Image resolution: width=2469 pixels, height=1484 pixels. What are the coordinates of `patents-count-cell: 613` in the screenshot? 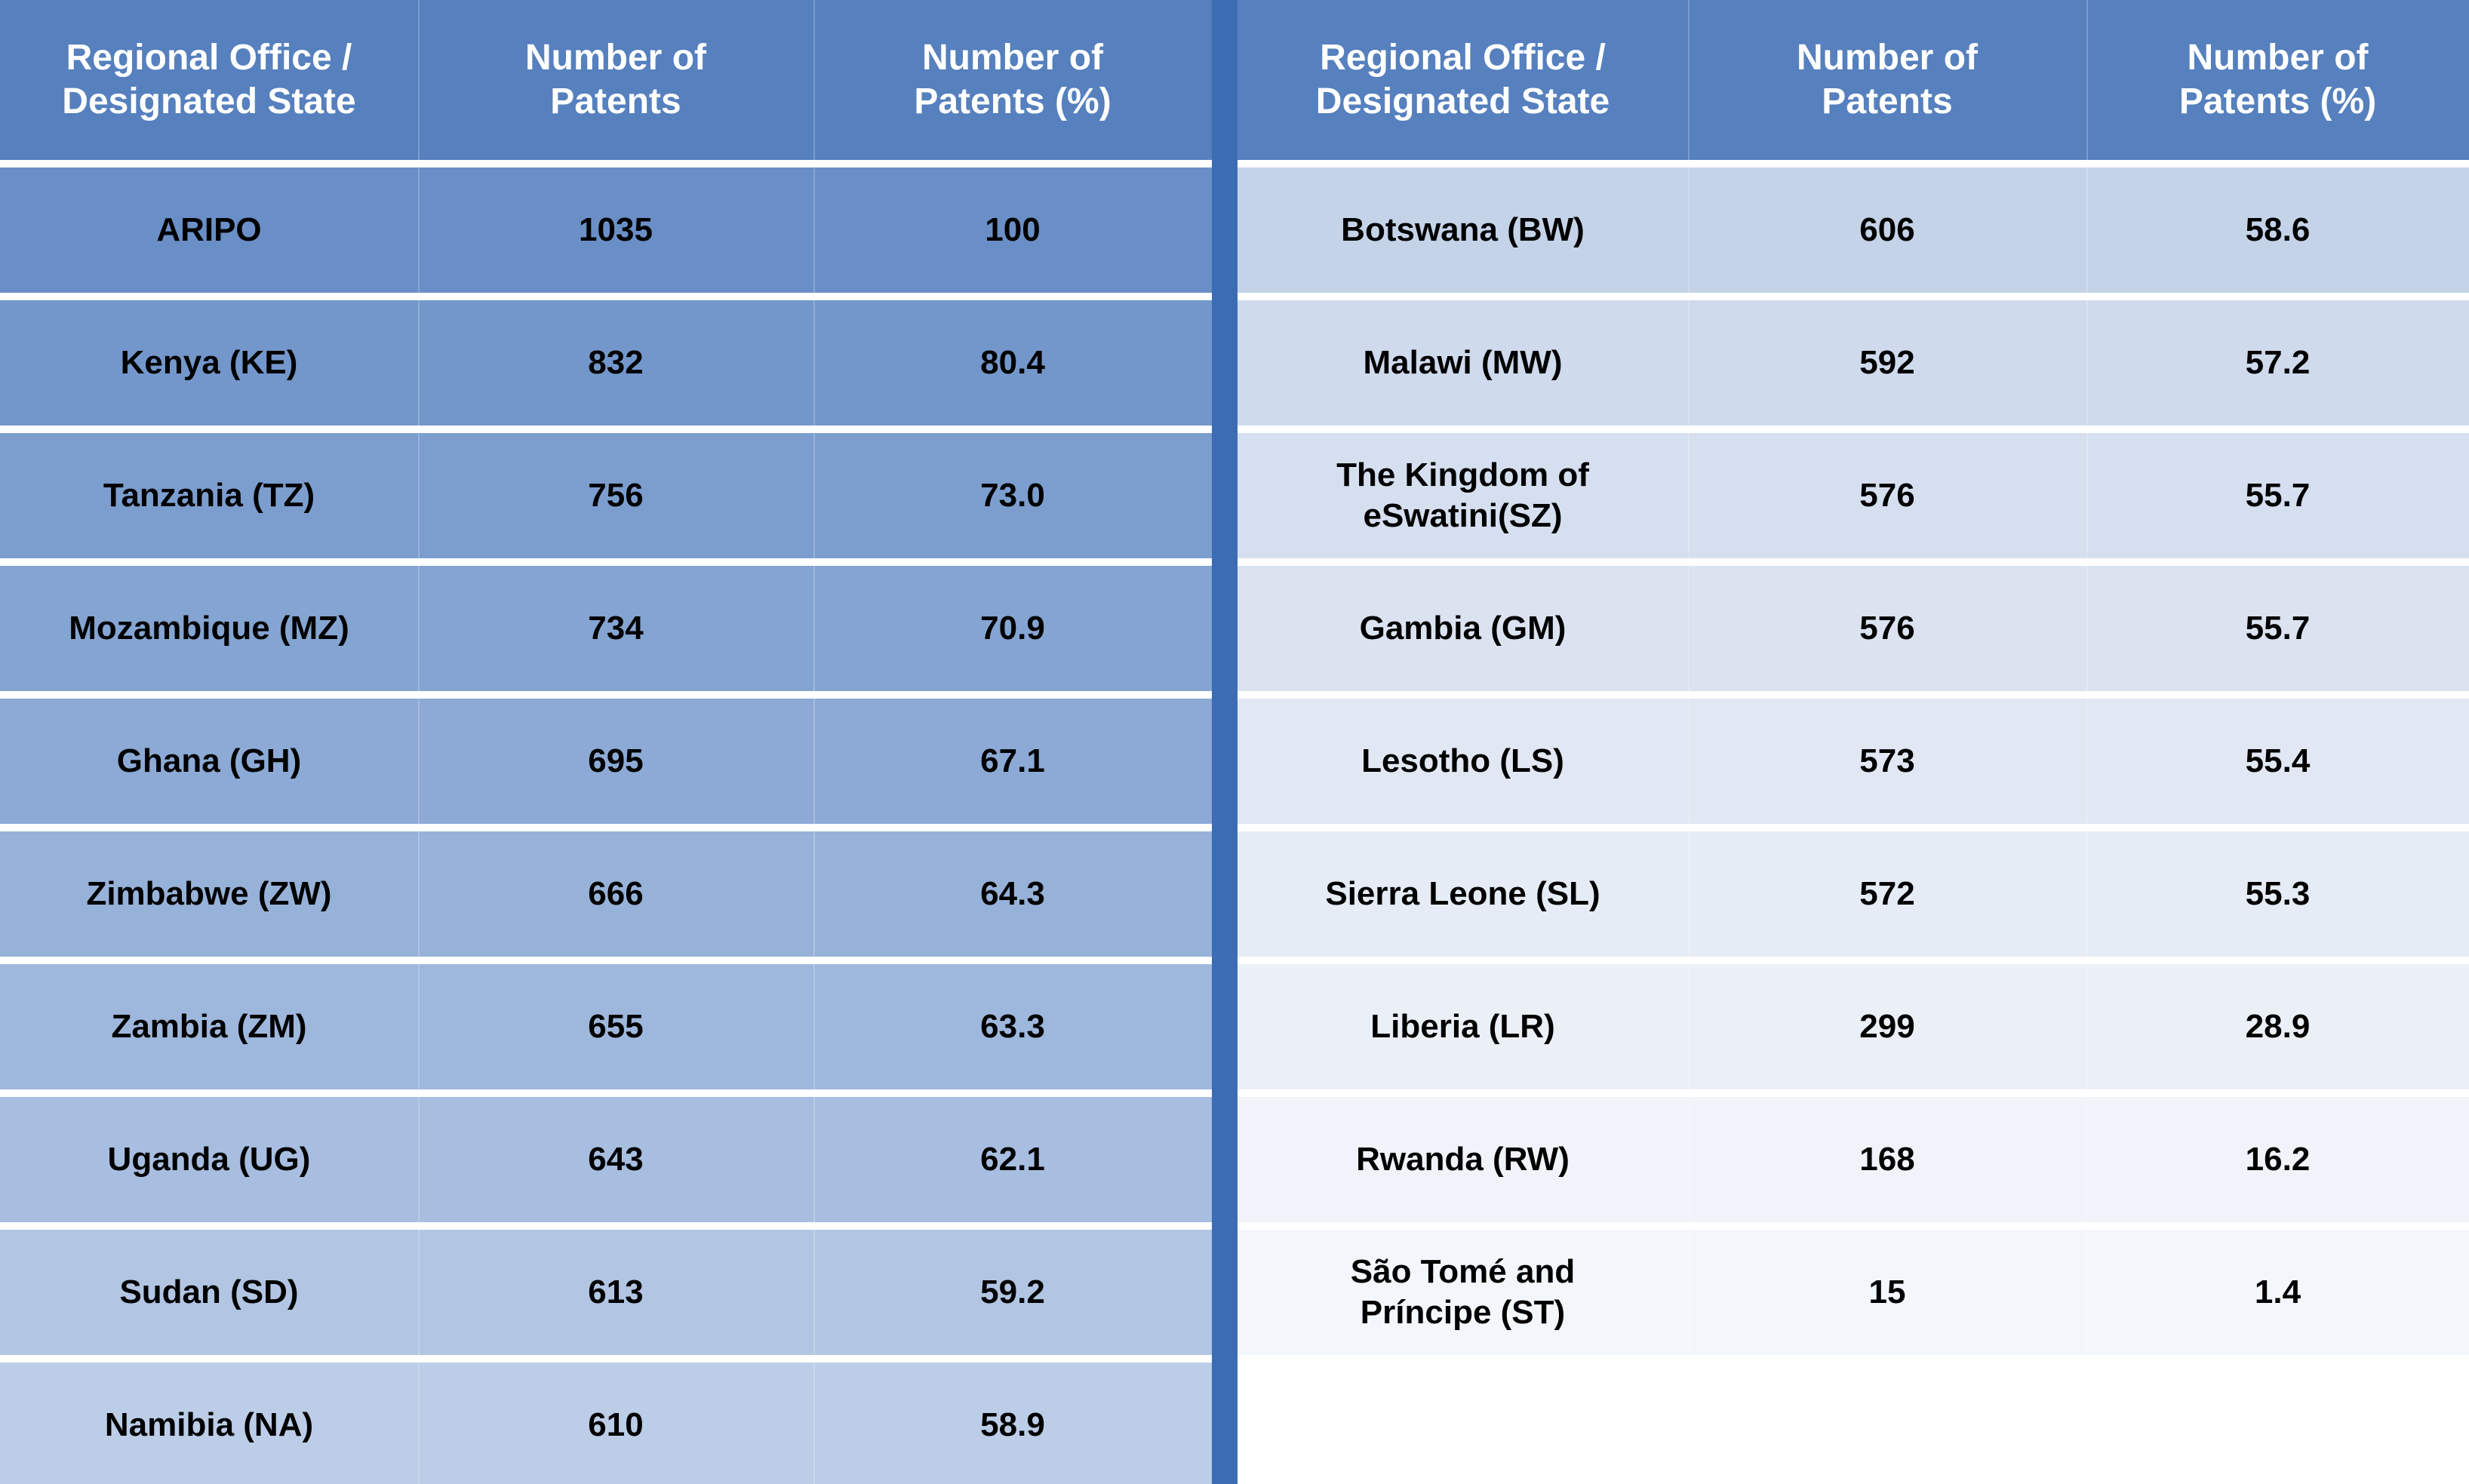 It's located at (616, 1292).